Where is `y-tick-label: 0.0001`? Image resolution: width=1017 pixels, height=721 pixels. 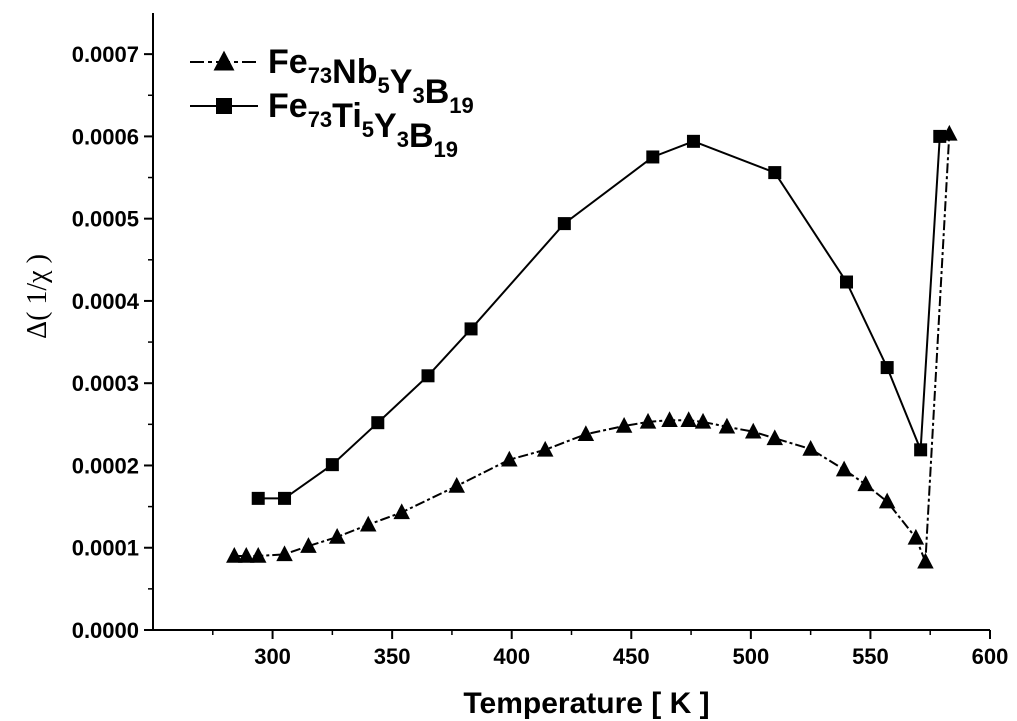 y-tick-label: 0.0001 is located at coordinates (105, 548).